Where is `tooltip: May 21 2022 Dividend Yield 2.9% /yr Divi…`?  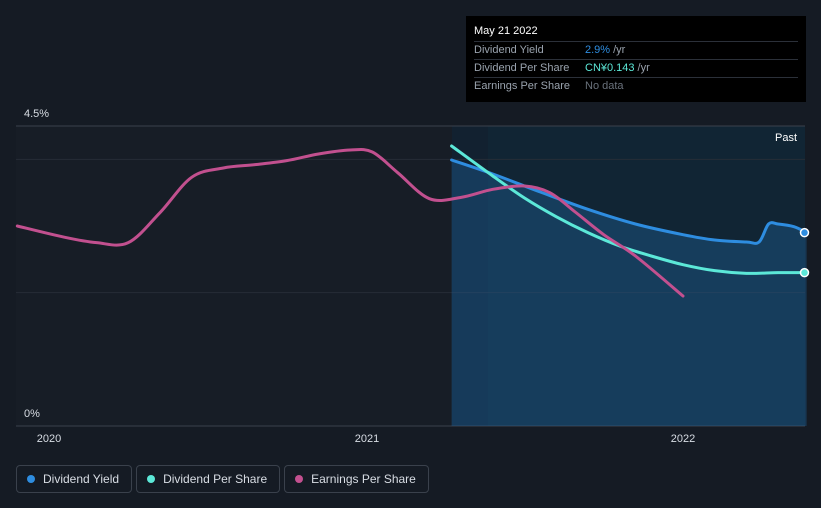
tooltip: May 21 2022 Dividend Yield 2.9% /yr Divi… is located at coordinates (636, 59).